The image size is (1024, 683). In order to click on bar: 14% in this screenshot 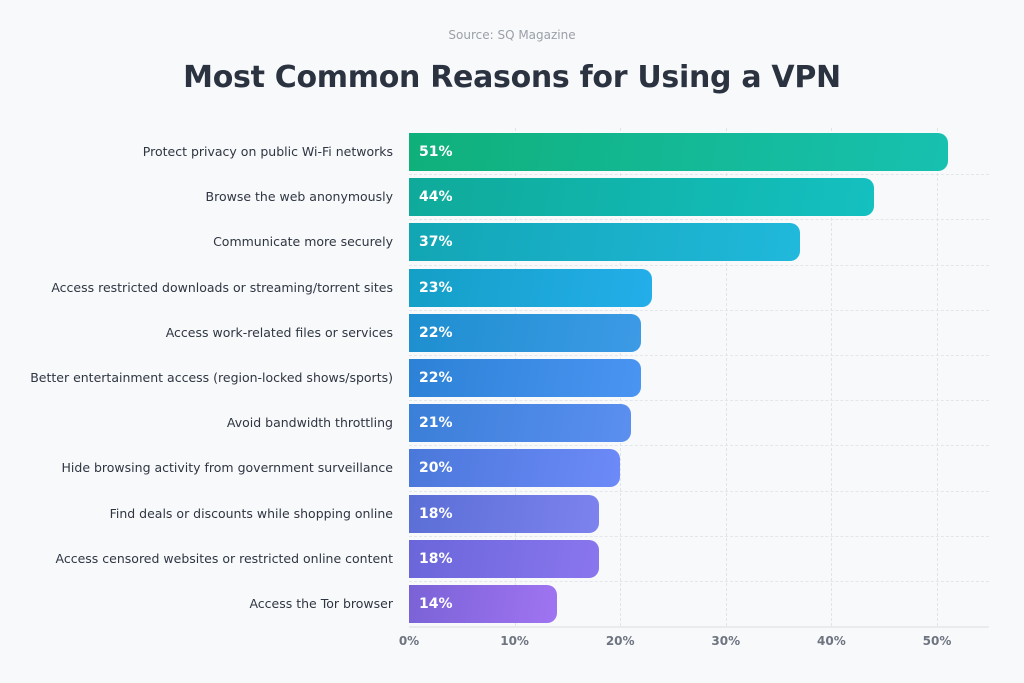, I will do `click(483, 604)`.